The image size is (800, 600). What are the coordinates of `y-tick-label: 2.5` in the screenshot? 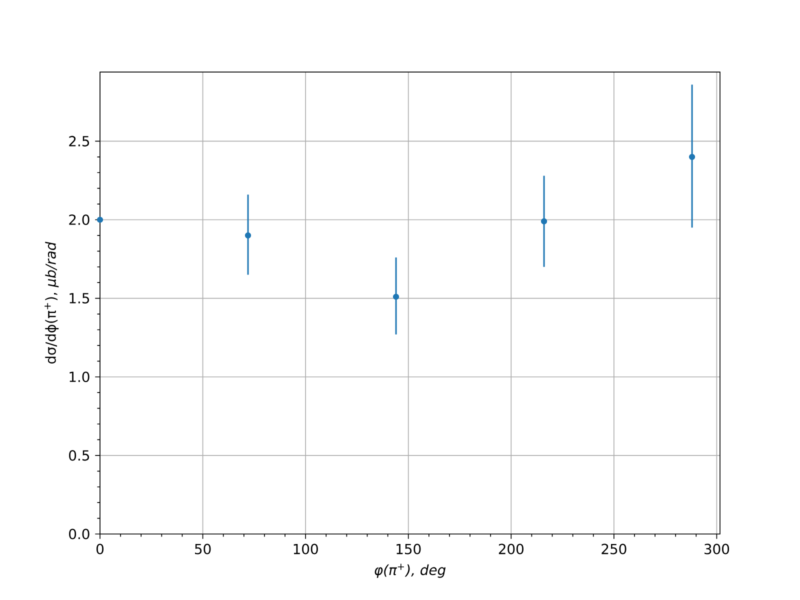 It's located at (79, 141).